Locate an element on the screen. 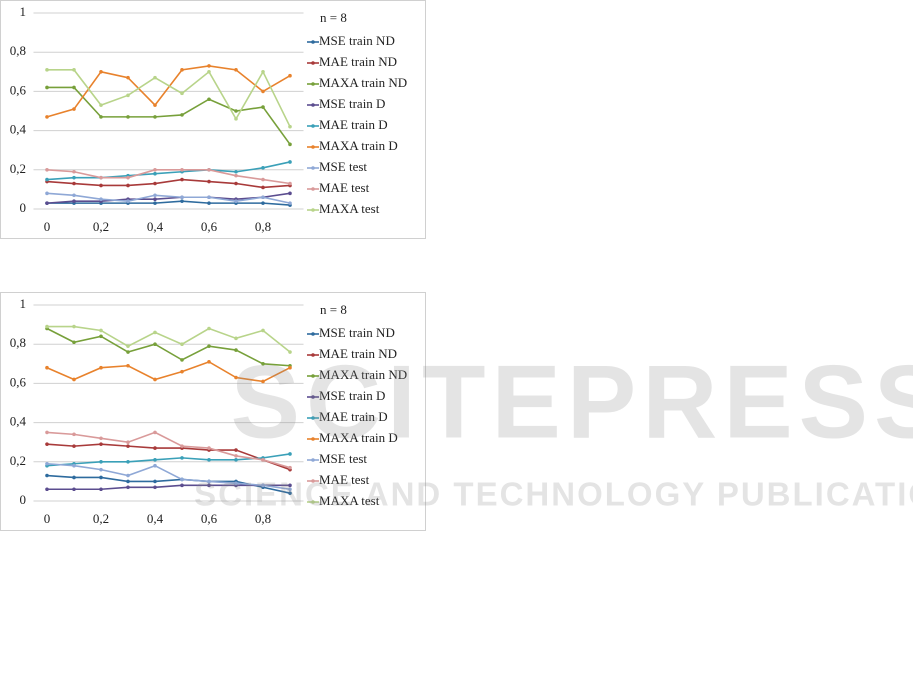  legend-label: MSE train ND is located at coordinates (357, 40).